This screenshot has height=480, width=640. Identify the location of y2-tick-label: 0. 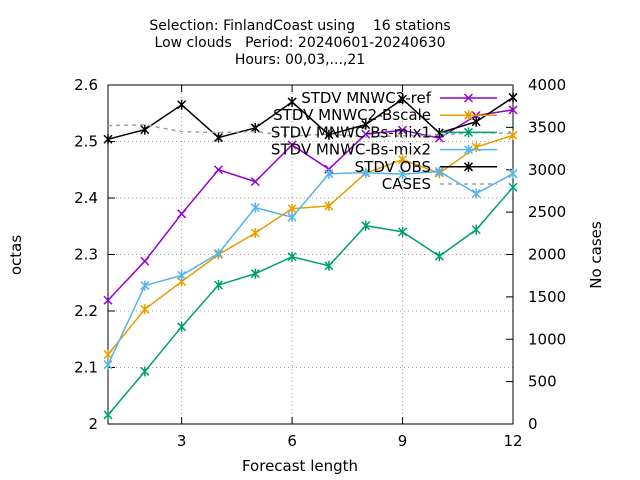
(533, 424).